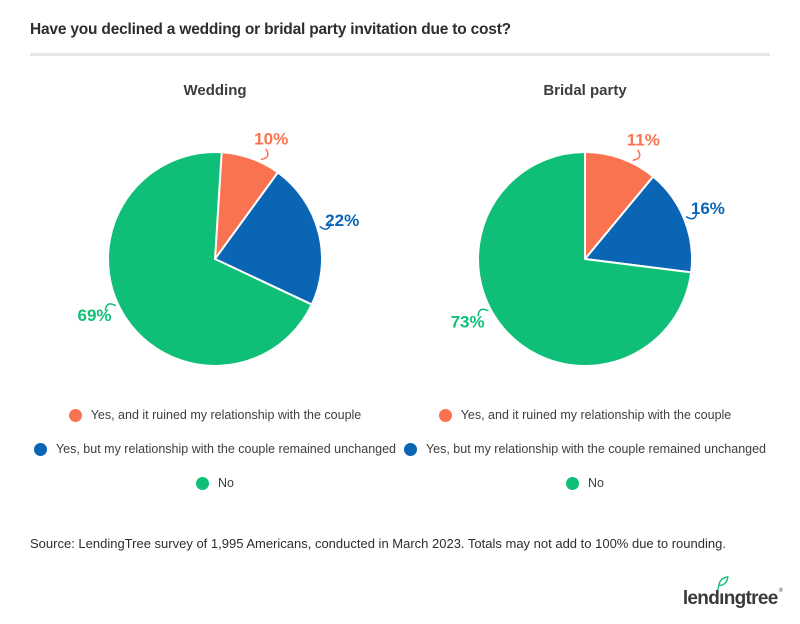  Describe the element at coordinates (585, 90) in the screenshot. I see `chart-title: Bridal party` at that location.